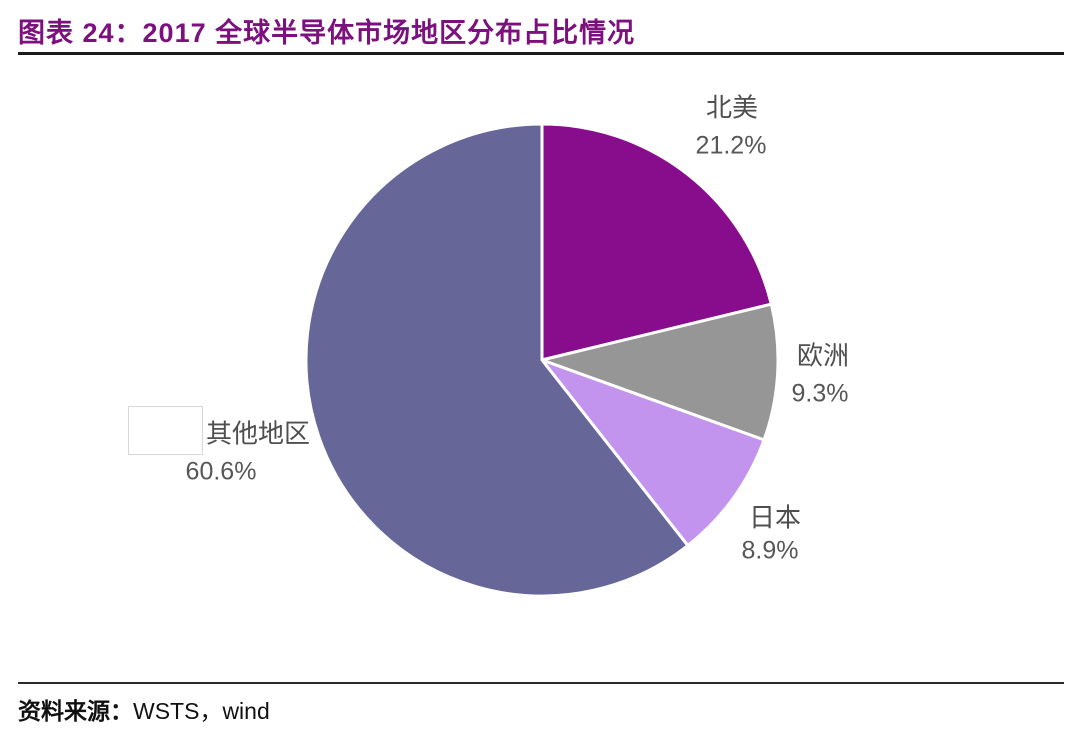  What do you see at coordinates (327, 33) in the screenshot?
I see `chart-title: 图表 24：2017 全球半导体市场地区分布占比情况` at bounding box center [327, 33].